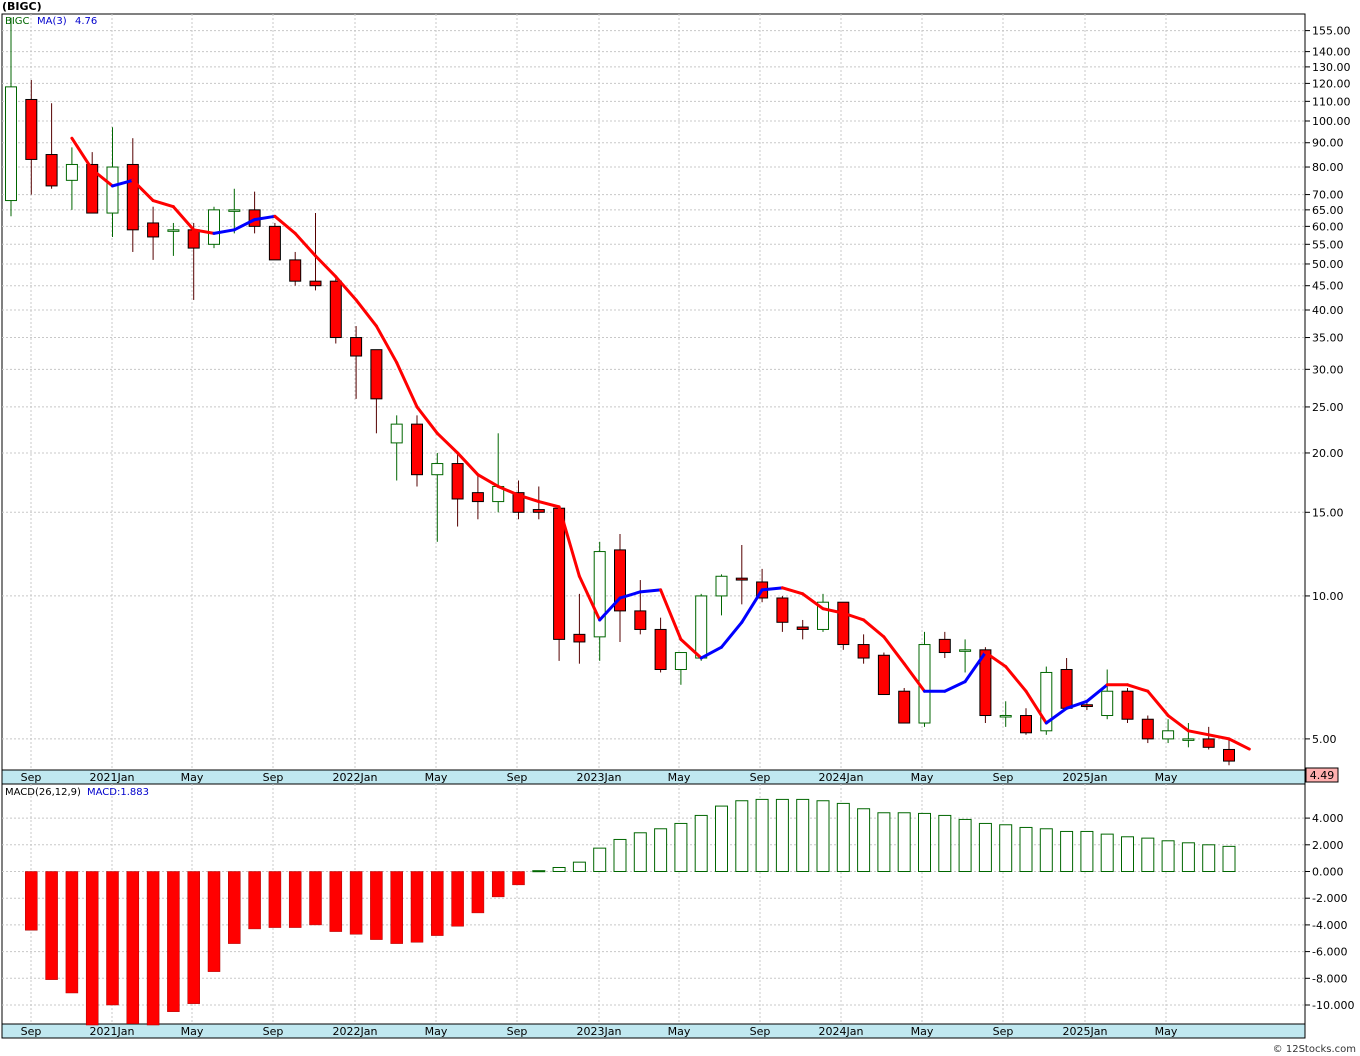 Image resolution: width=1360 pixels, height=1056 pixels. I want to click on price-tick-label: 35.00, so click(1328, 338).